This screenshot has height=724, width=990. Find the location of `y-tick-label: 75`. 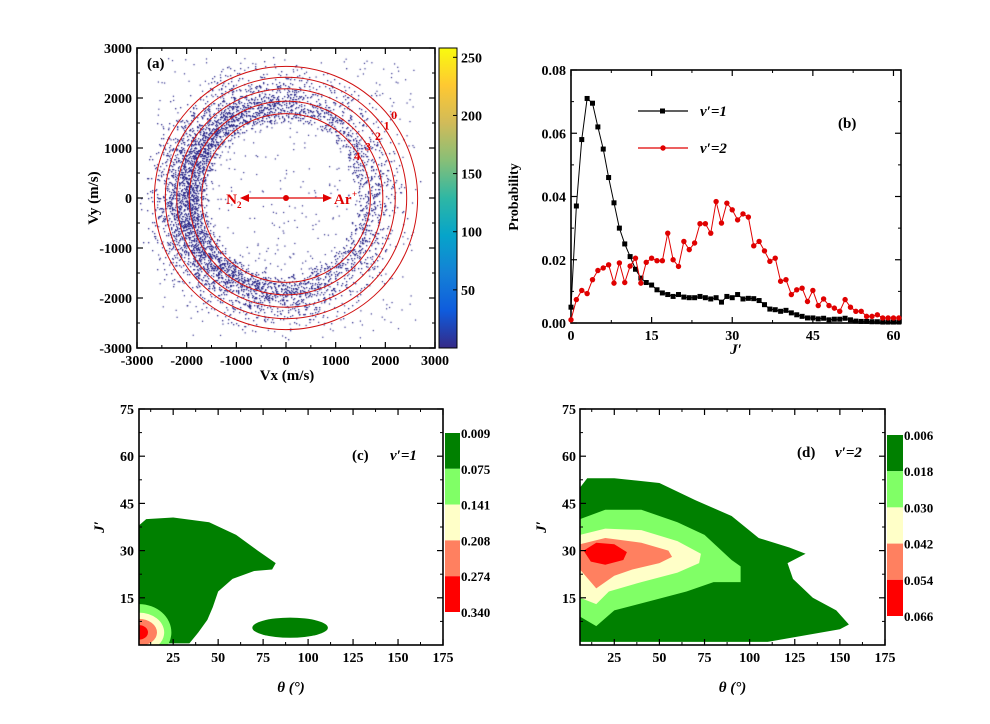

y-tick-label: 75 is located at coordinates (569, 410).